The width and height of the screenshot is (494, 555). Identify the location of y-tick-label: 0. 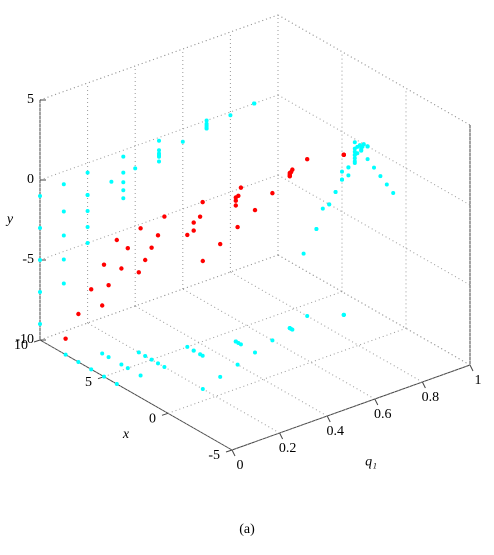
(152, 419).